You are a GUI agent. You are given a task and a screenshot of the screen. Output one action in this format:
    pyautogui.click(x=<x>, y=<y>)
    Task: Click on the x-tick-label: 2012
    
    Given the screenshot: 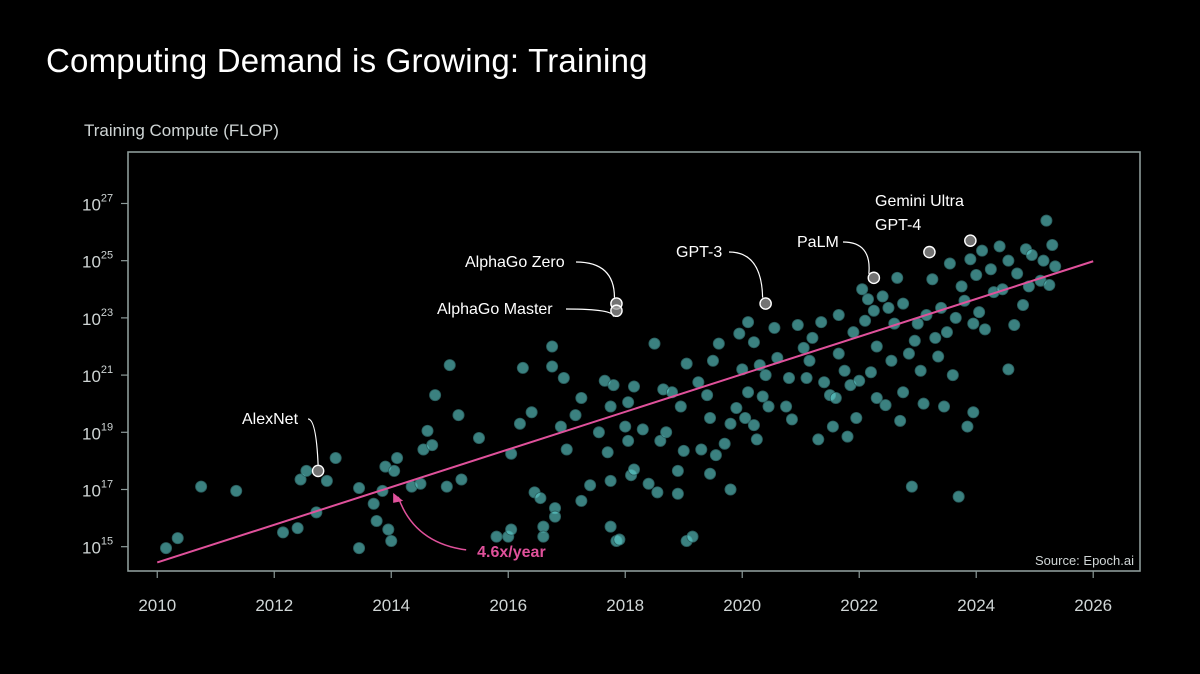 What is the action you would take?
    pyautogui.click(x=274, y=605)
    